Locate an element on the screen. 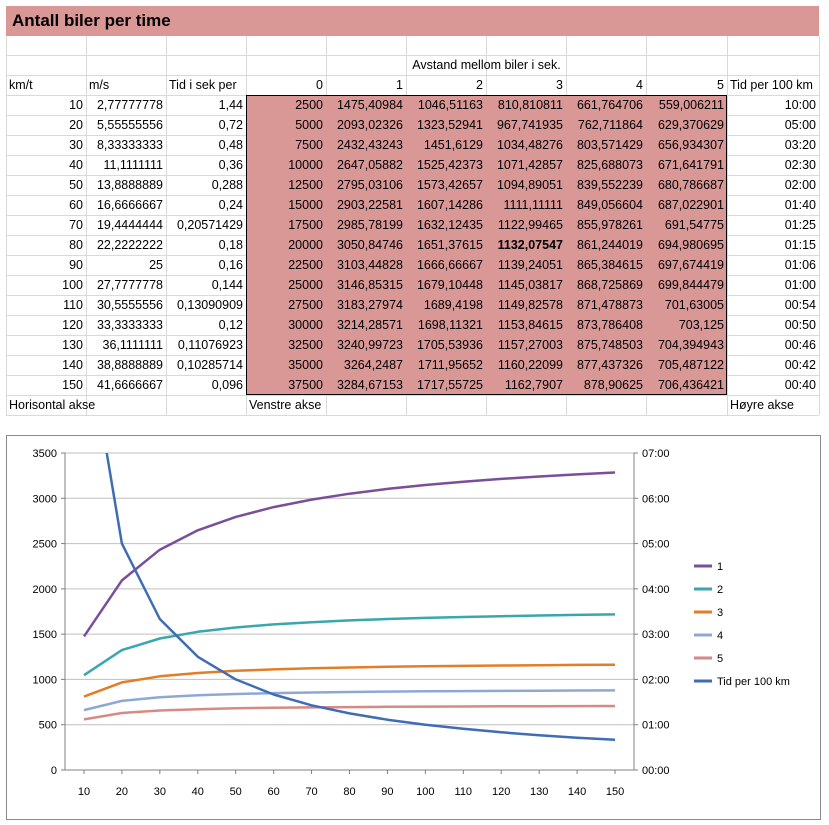  cell-kmt: 10 is located at coordinates (76, 105).